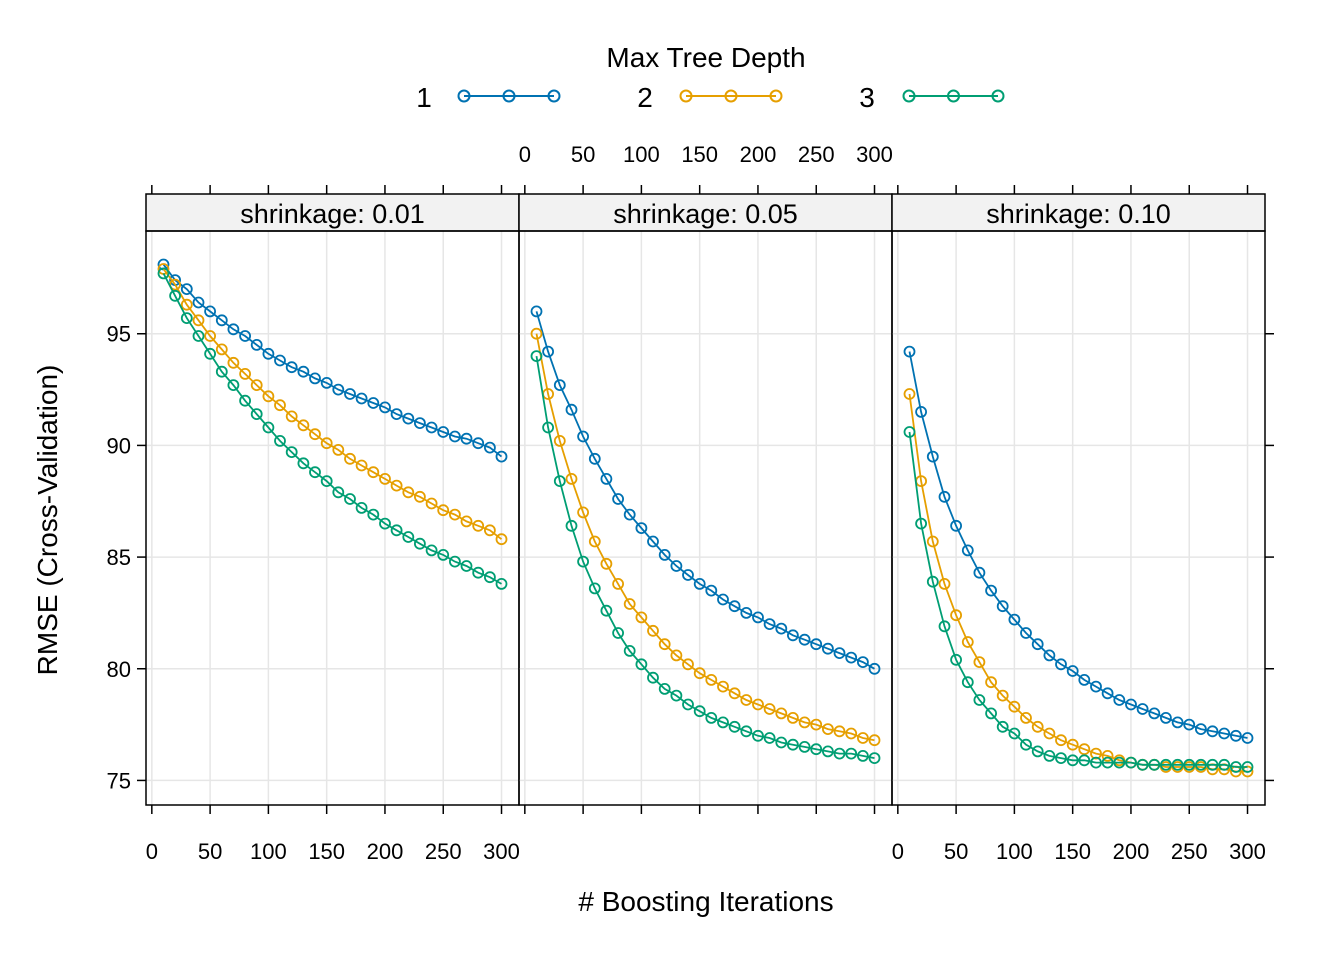 The image size is (1344, 960). What do you see at coordinates (932, 97) in the screenshot?
I see `legend-entry-3: 3` at bounding box center [932, 97].